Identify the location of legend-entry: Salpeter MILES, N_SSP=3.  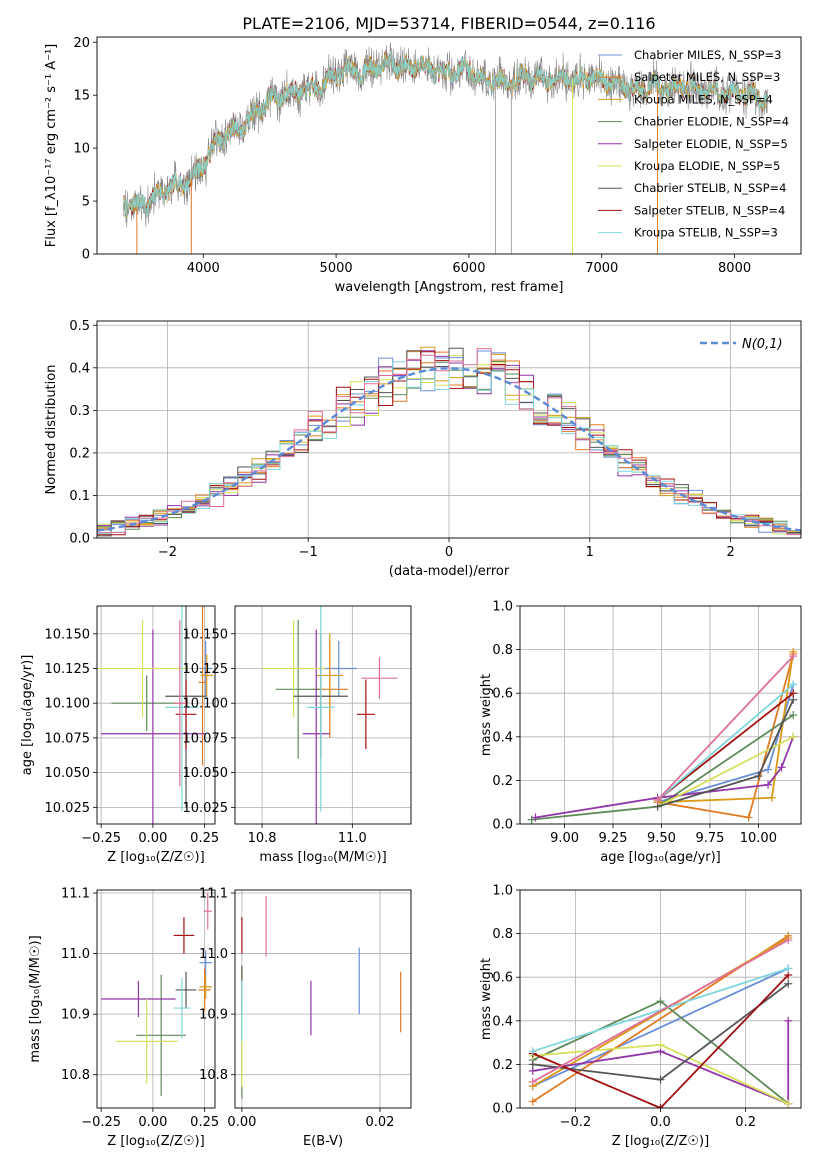
(707, 77).